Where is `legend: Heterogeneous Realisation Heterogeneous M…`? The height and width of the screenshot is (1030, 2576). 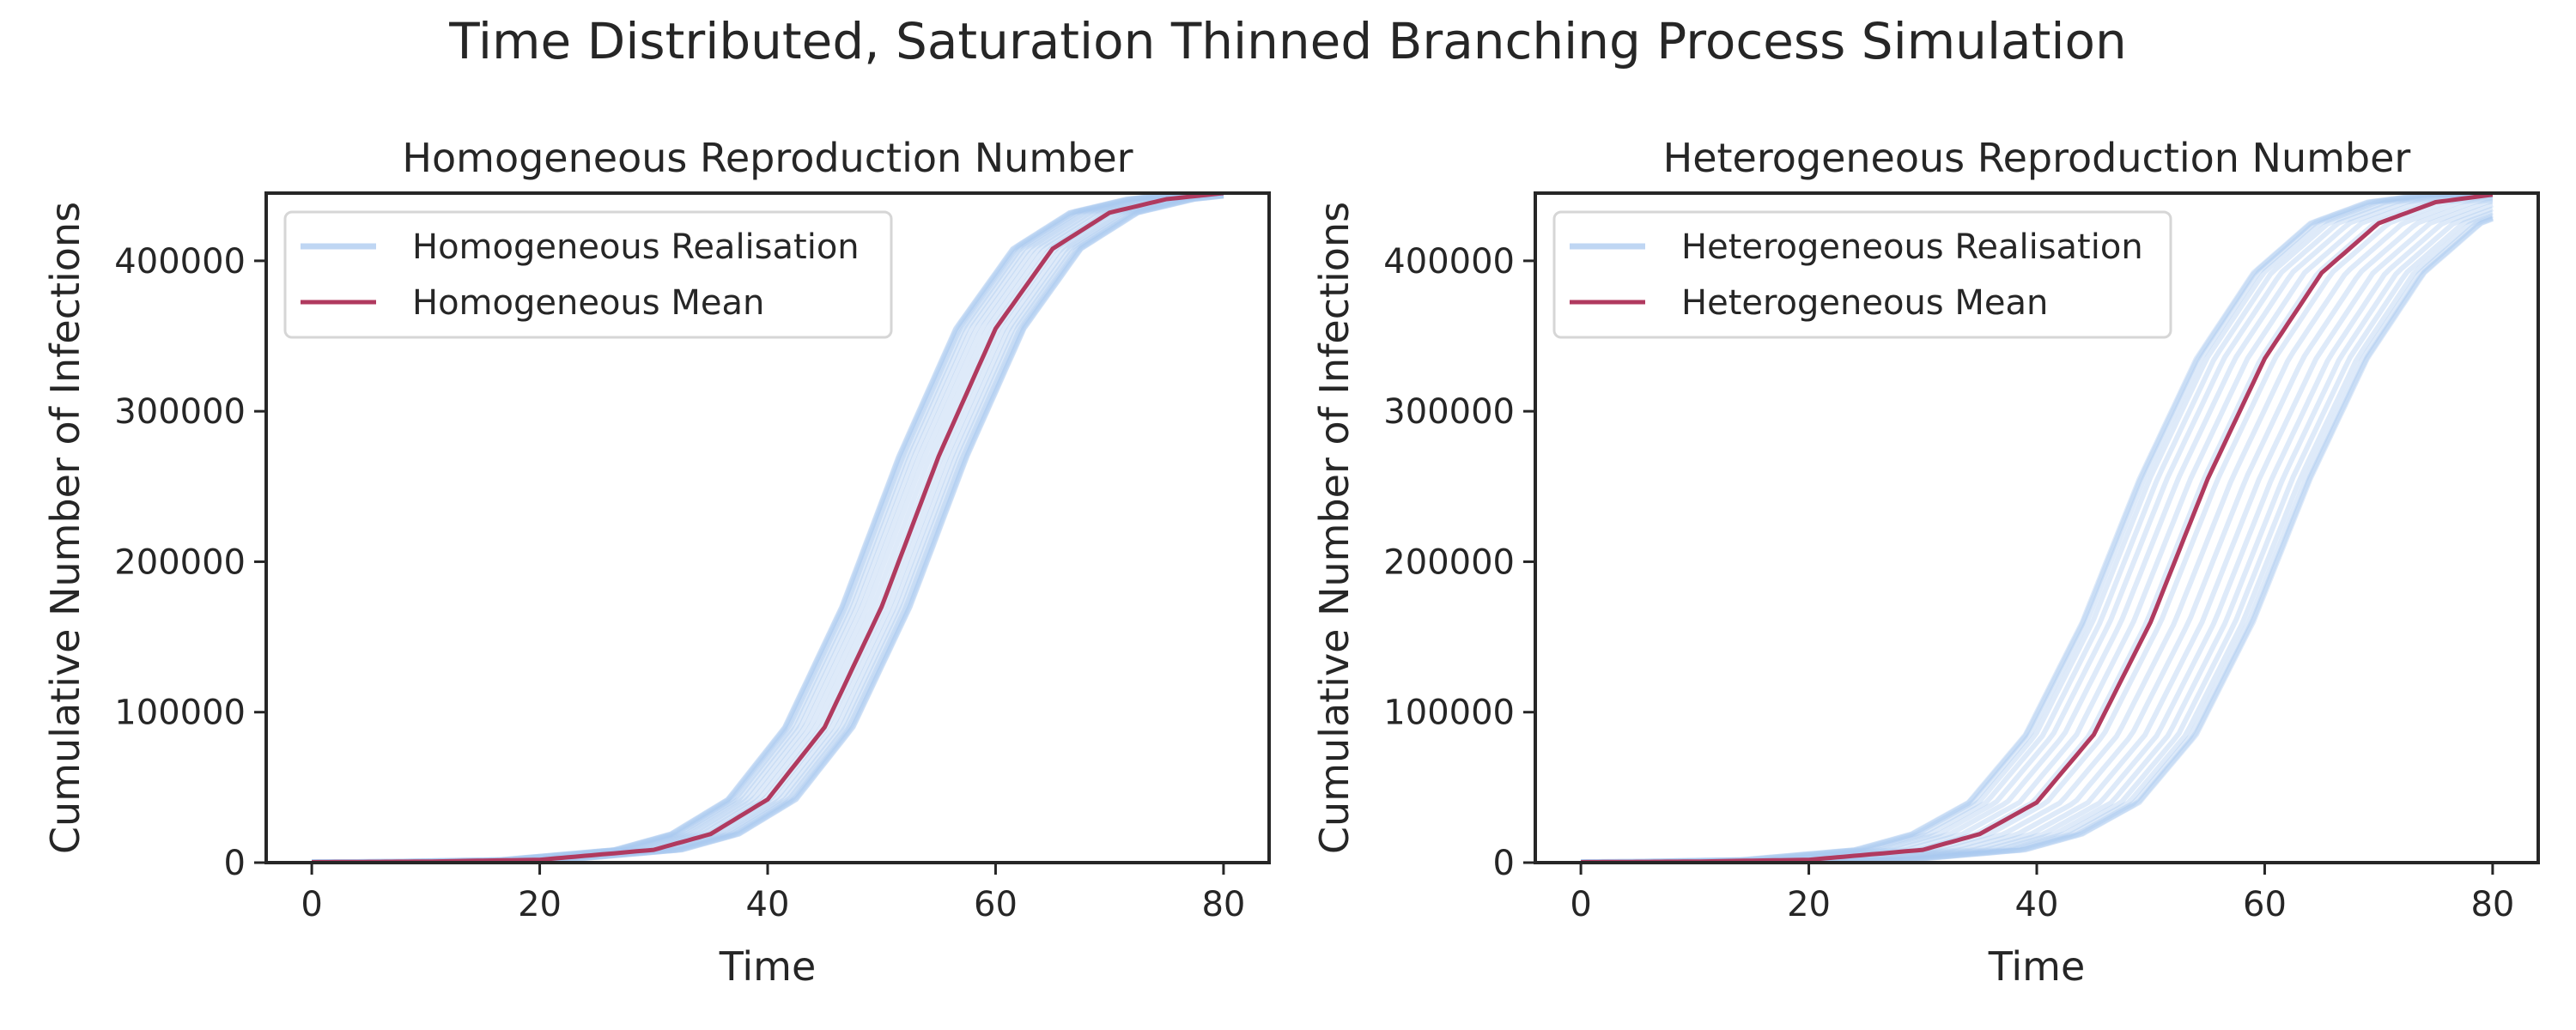
legend: Heterogeneous Realisation Heterogeneous M… is located at coordinates (1862, 274).